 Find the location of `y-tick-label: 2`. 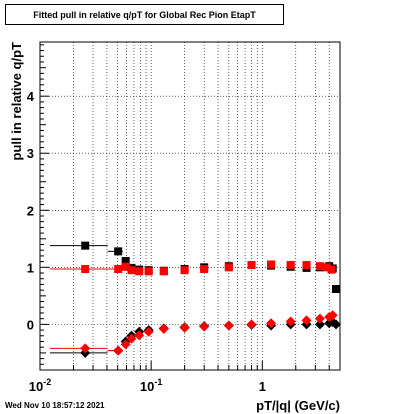

y-tick-label: 2 is located at coordinates (30, 210).